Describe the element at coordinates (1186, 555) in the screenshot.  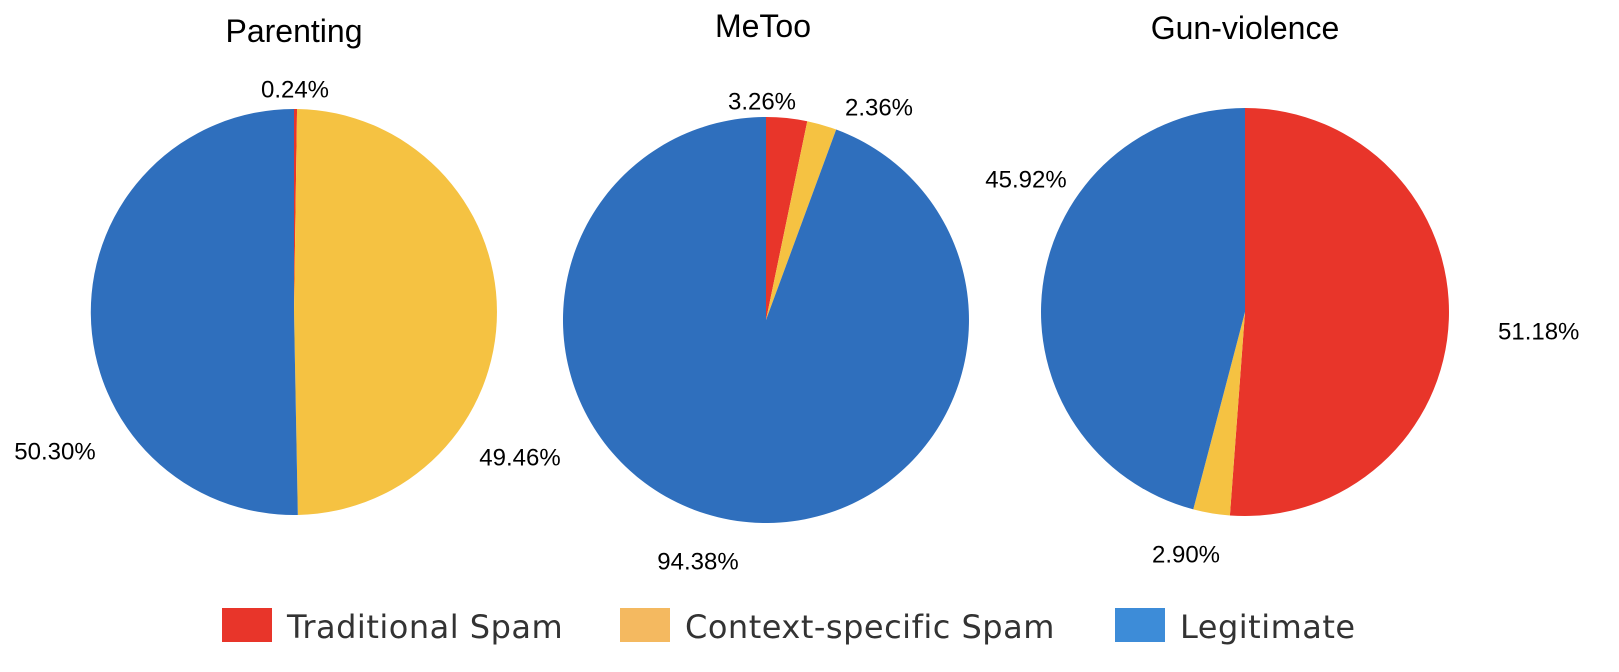
I see `slice-label-context-specific-spam: 2.90%` at that location.